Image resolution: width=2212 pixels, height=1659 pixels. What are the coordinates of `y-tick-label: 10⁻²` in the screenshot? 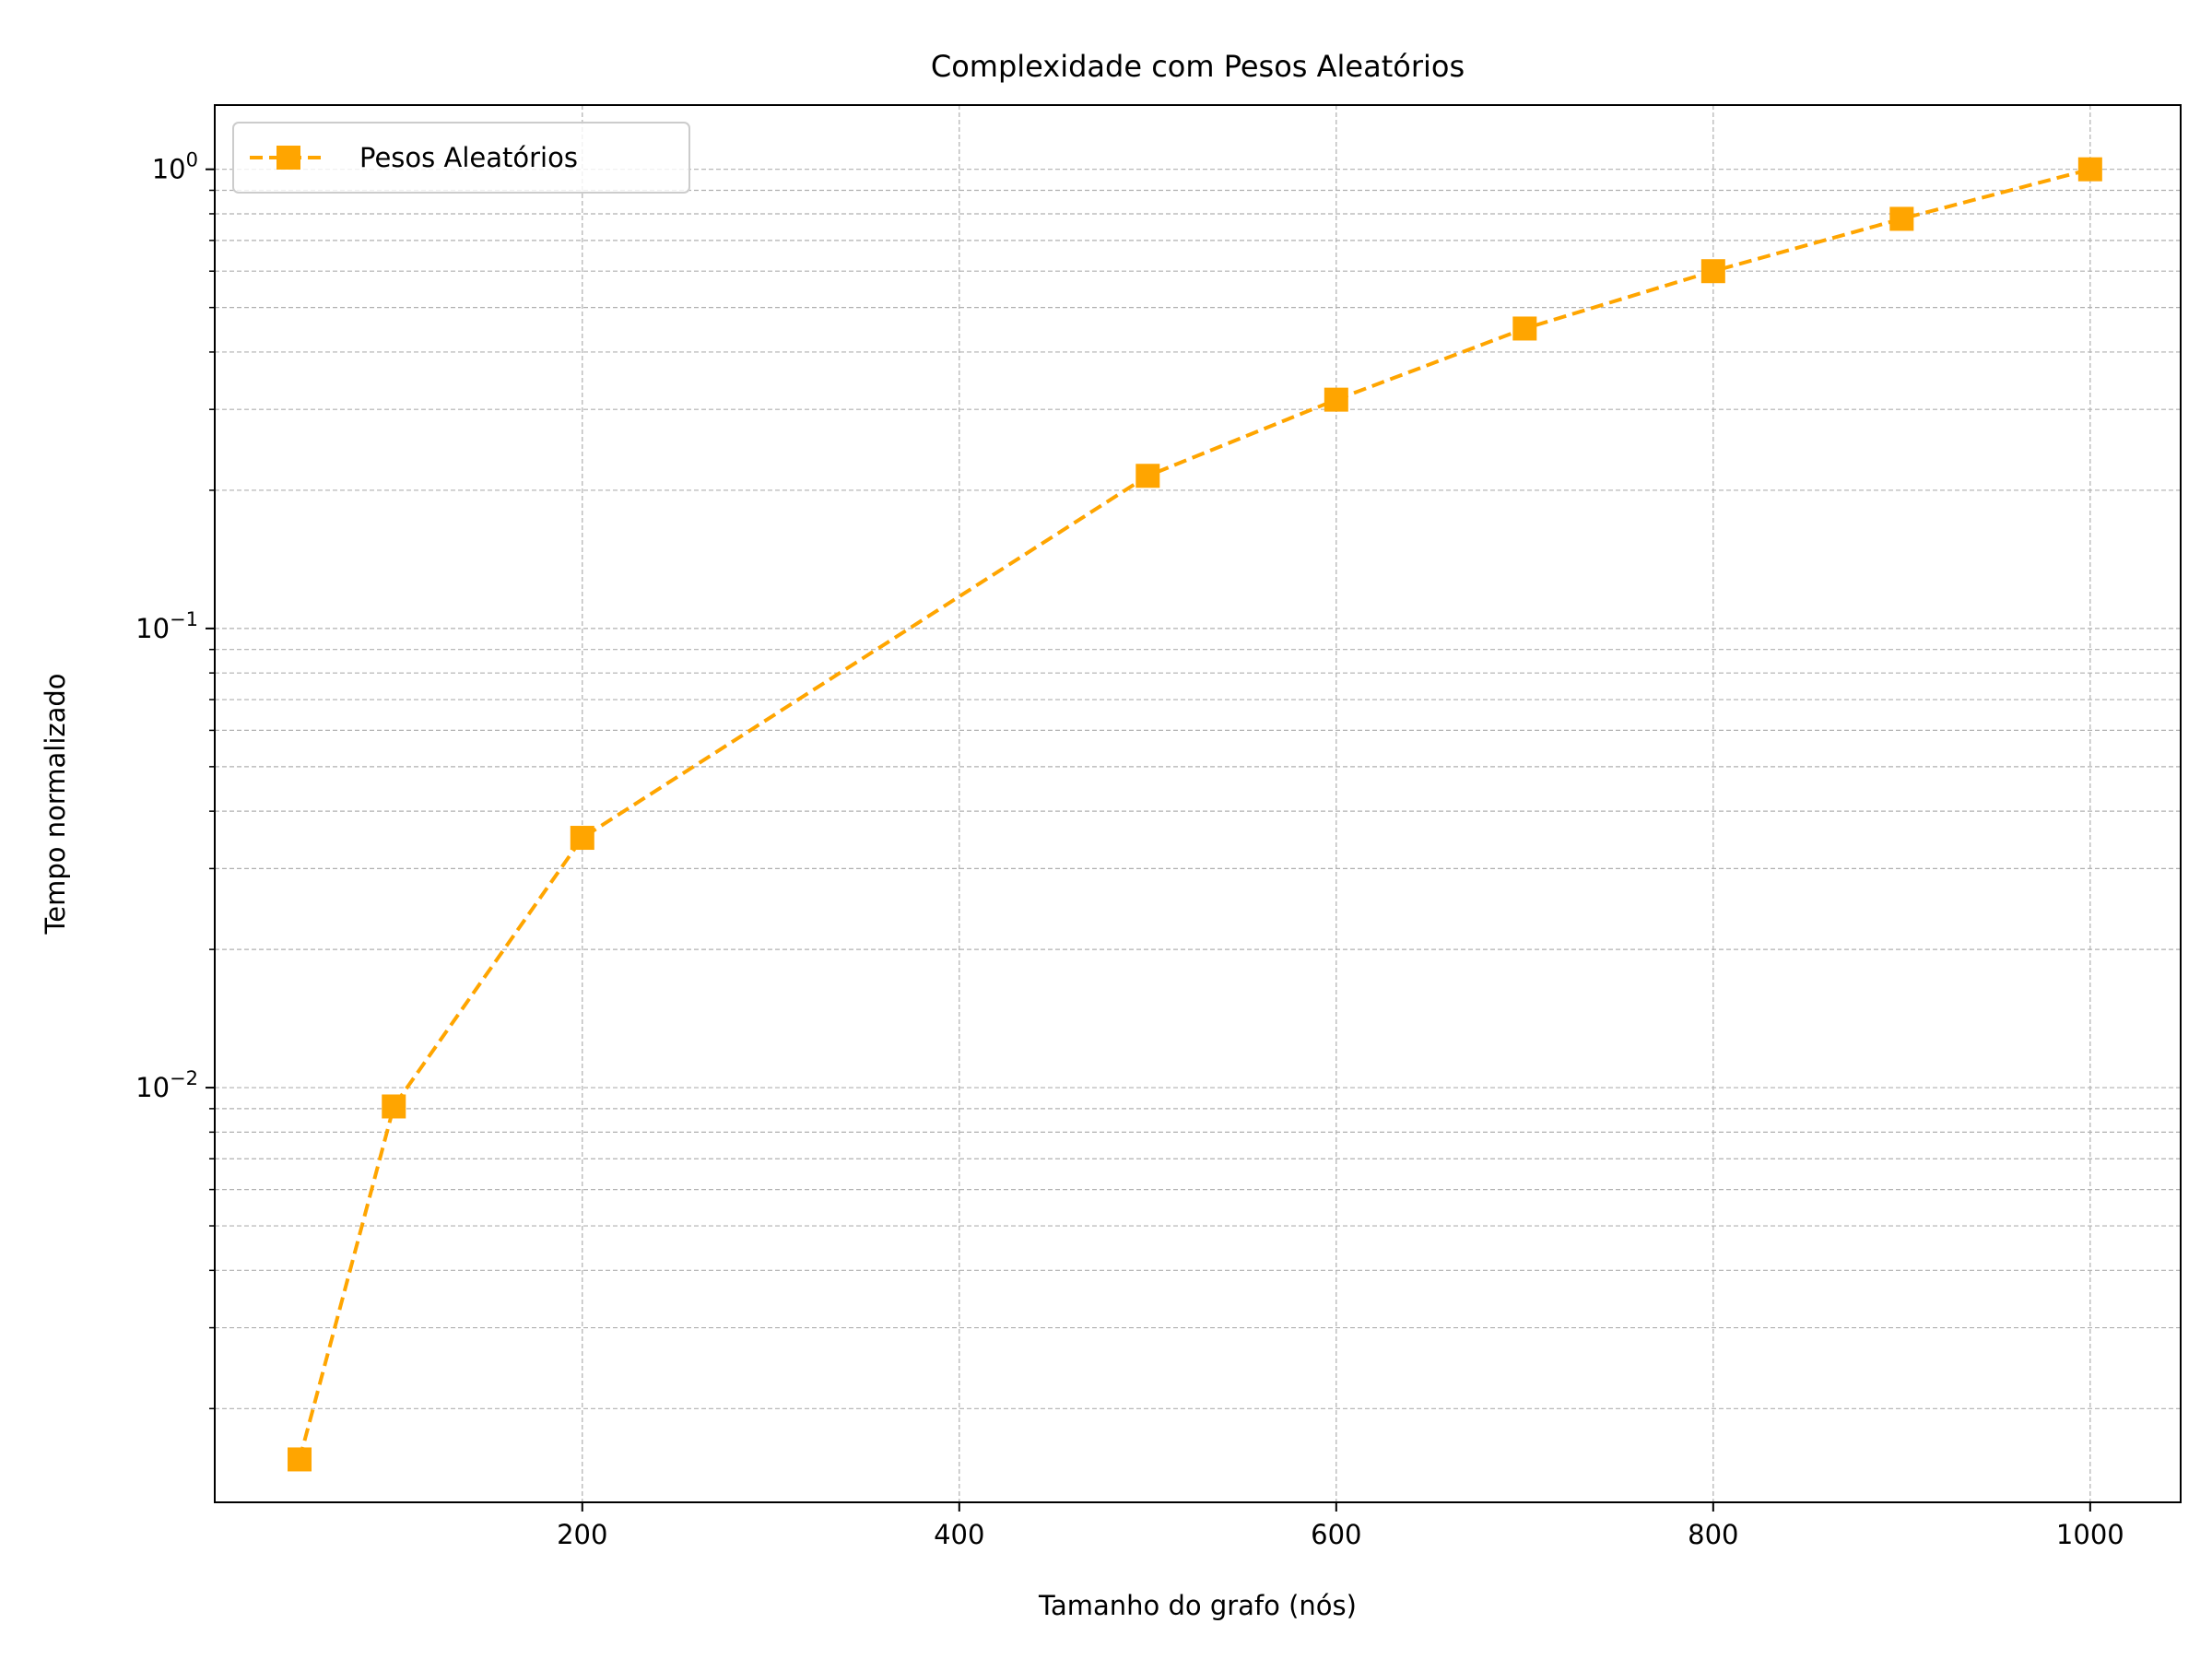 It's located at (166, 1085).